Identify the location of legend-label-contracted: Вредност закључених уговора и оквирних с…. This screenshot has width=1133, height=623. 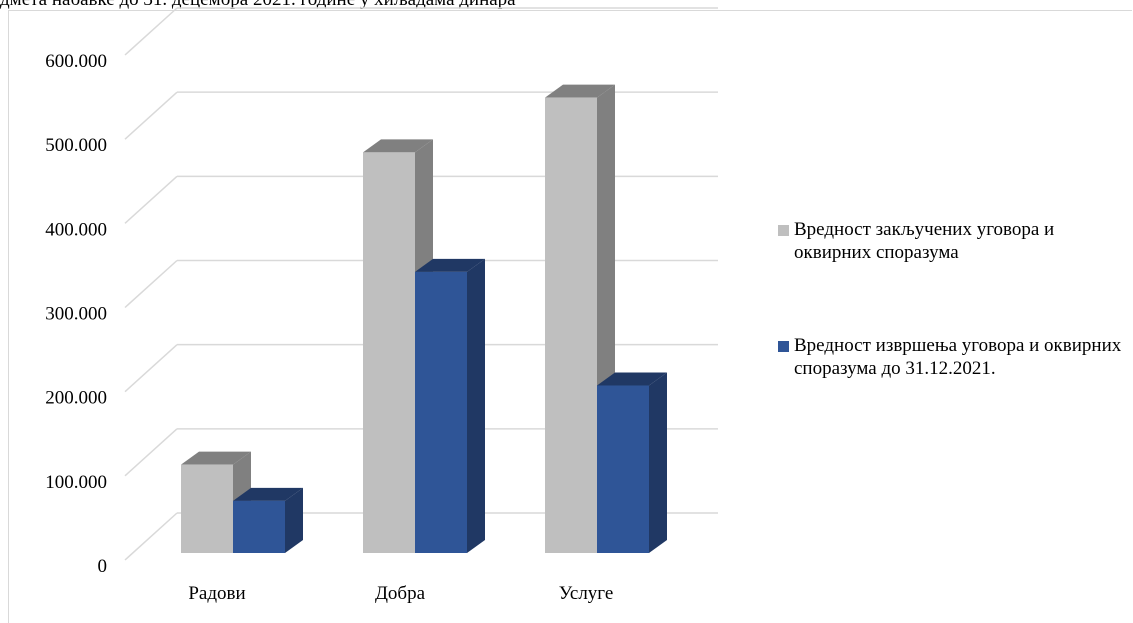
(924, 241).